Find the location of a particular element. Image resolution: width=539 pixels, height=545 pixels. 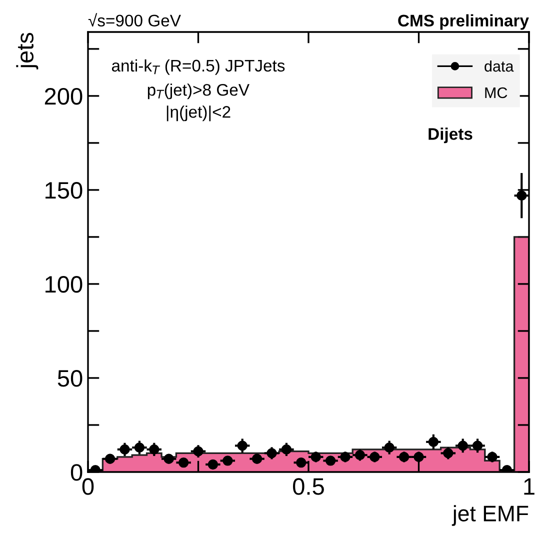

y-tick-label: 150 is located at coordinates (64, 190).